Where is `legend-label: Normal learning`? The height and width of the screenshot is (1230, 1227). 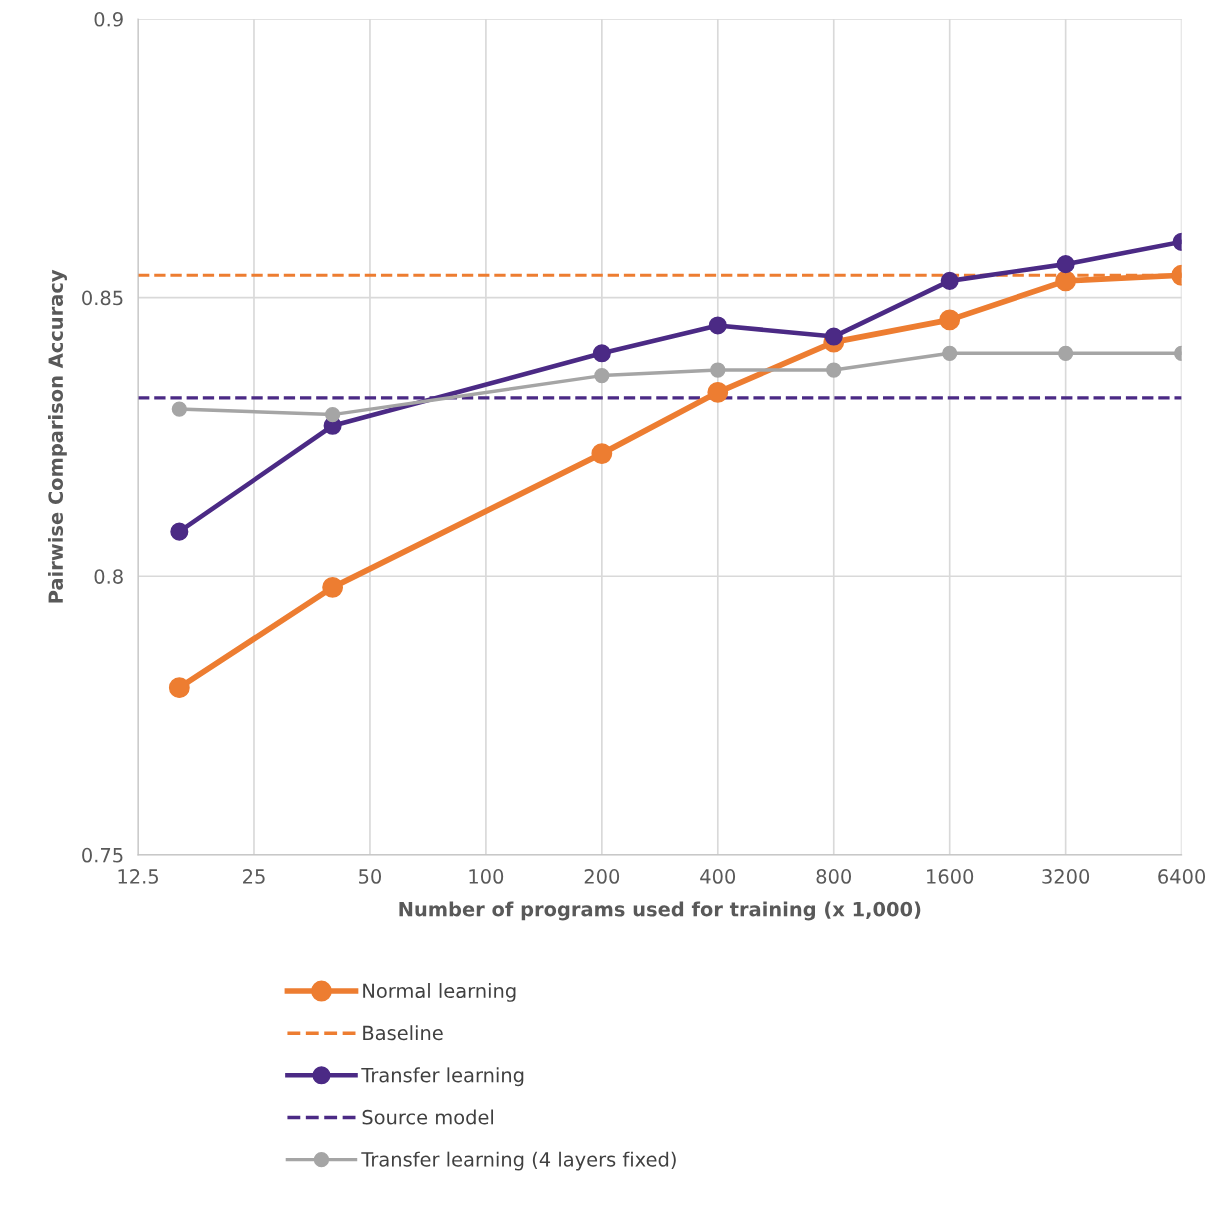 legend-label: Normal learning is located at coordinates (439, 992).